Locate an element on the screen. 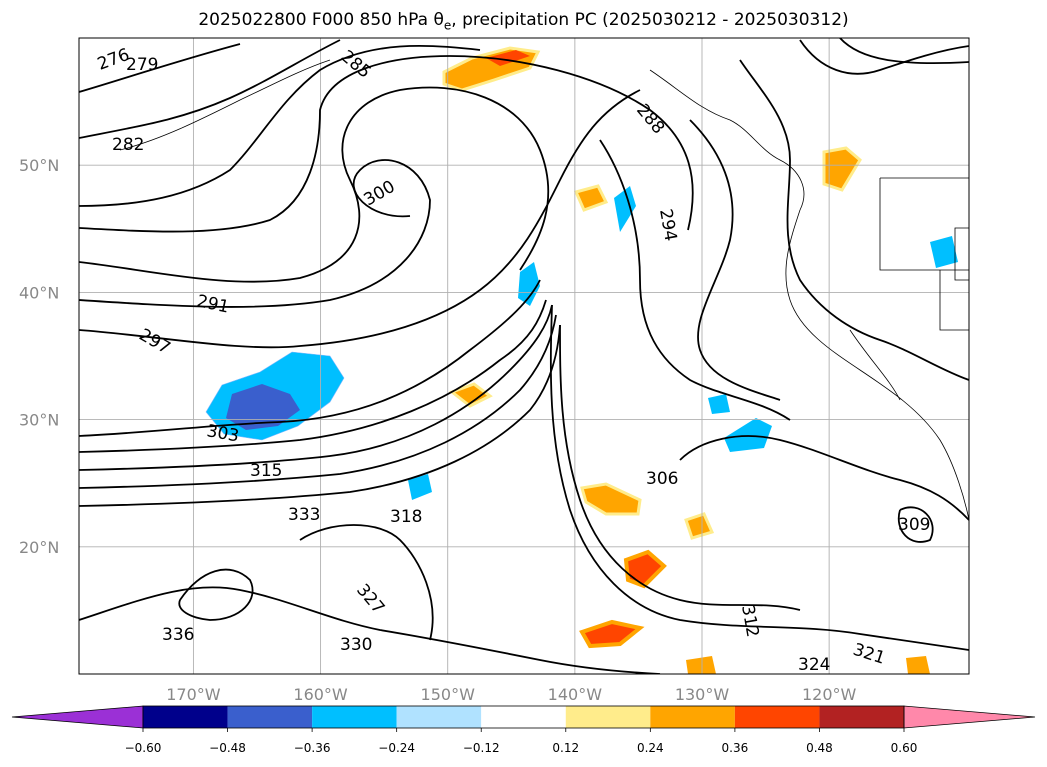  colorbar-tick-label: 0.24 is located at coordinates (650, 748).